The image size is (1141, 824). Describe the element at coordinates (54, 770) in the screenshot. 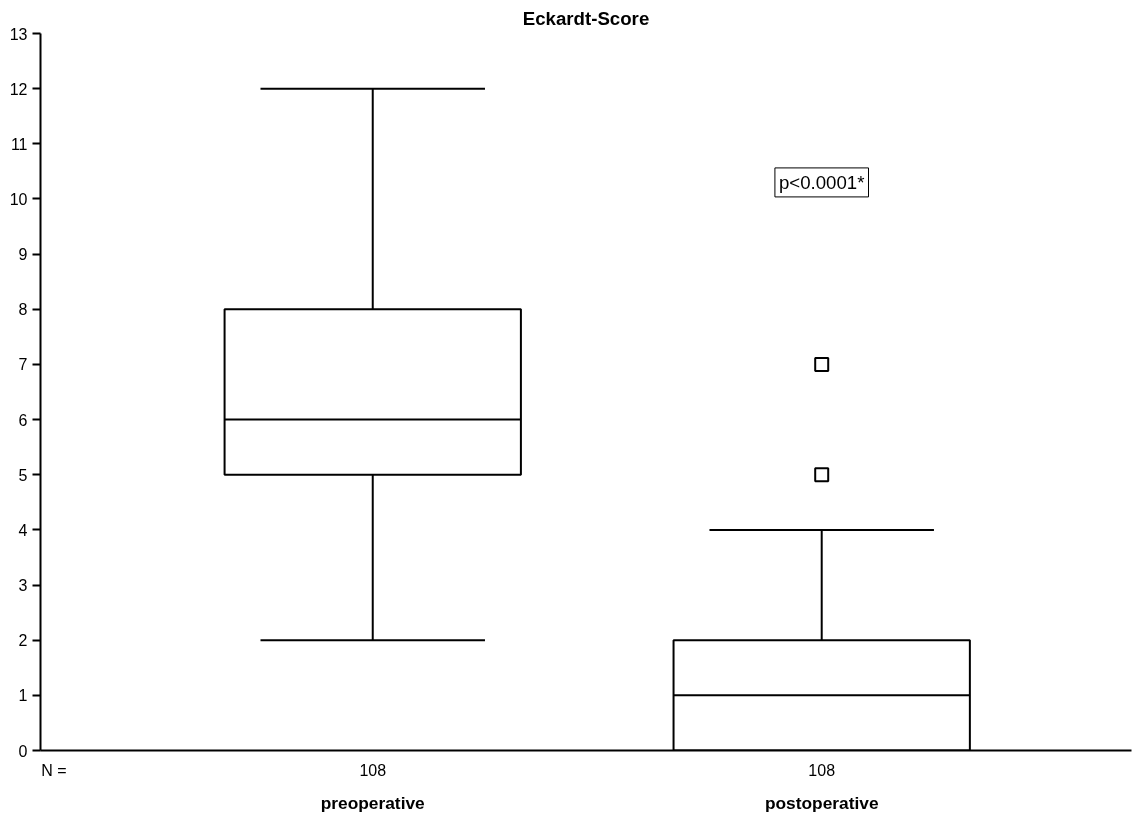

I see `text: N =` at that location.